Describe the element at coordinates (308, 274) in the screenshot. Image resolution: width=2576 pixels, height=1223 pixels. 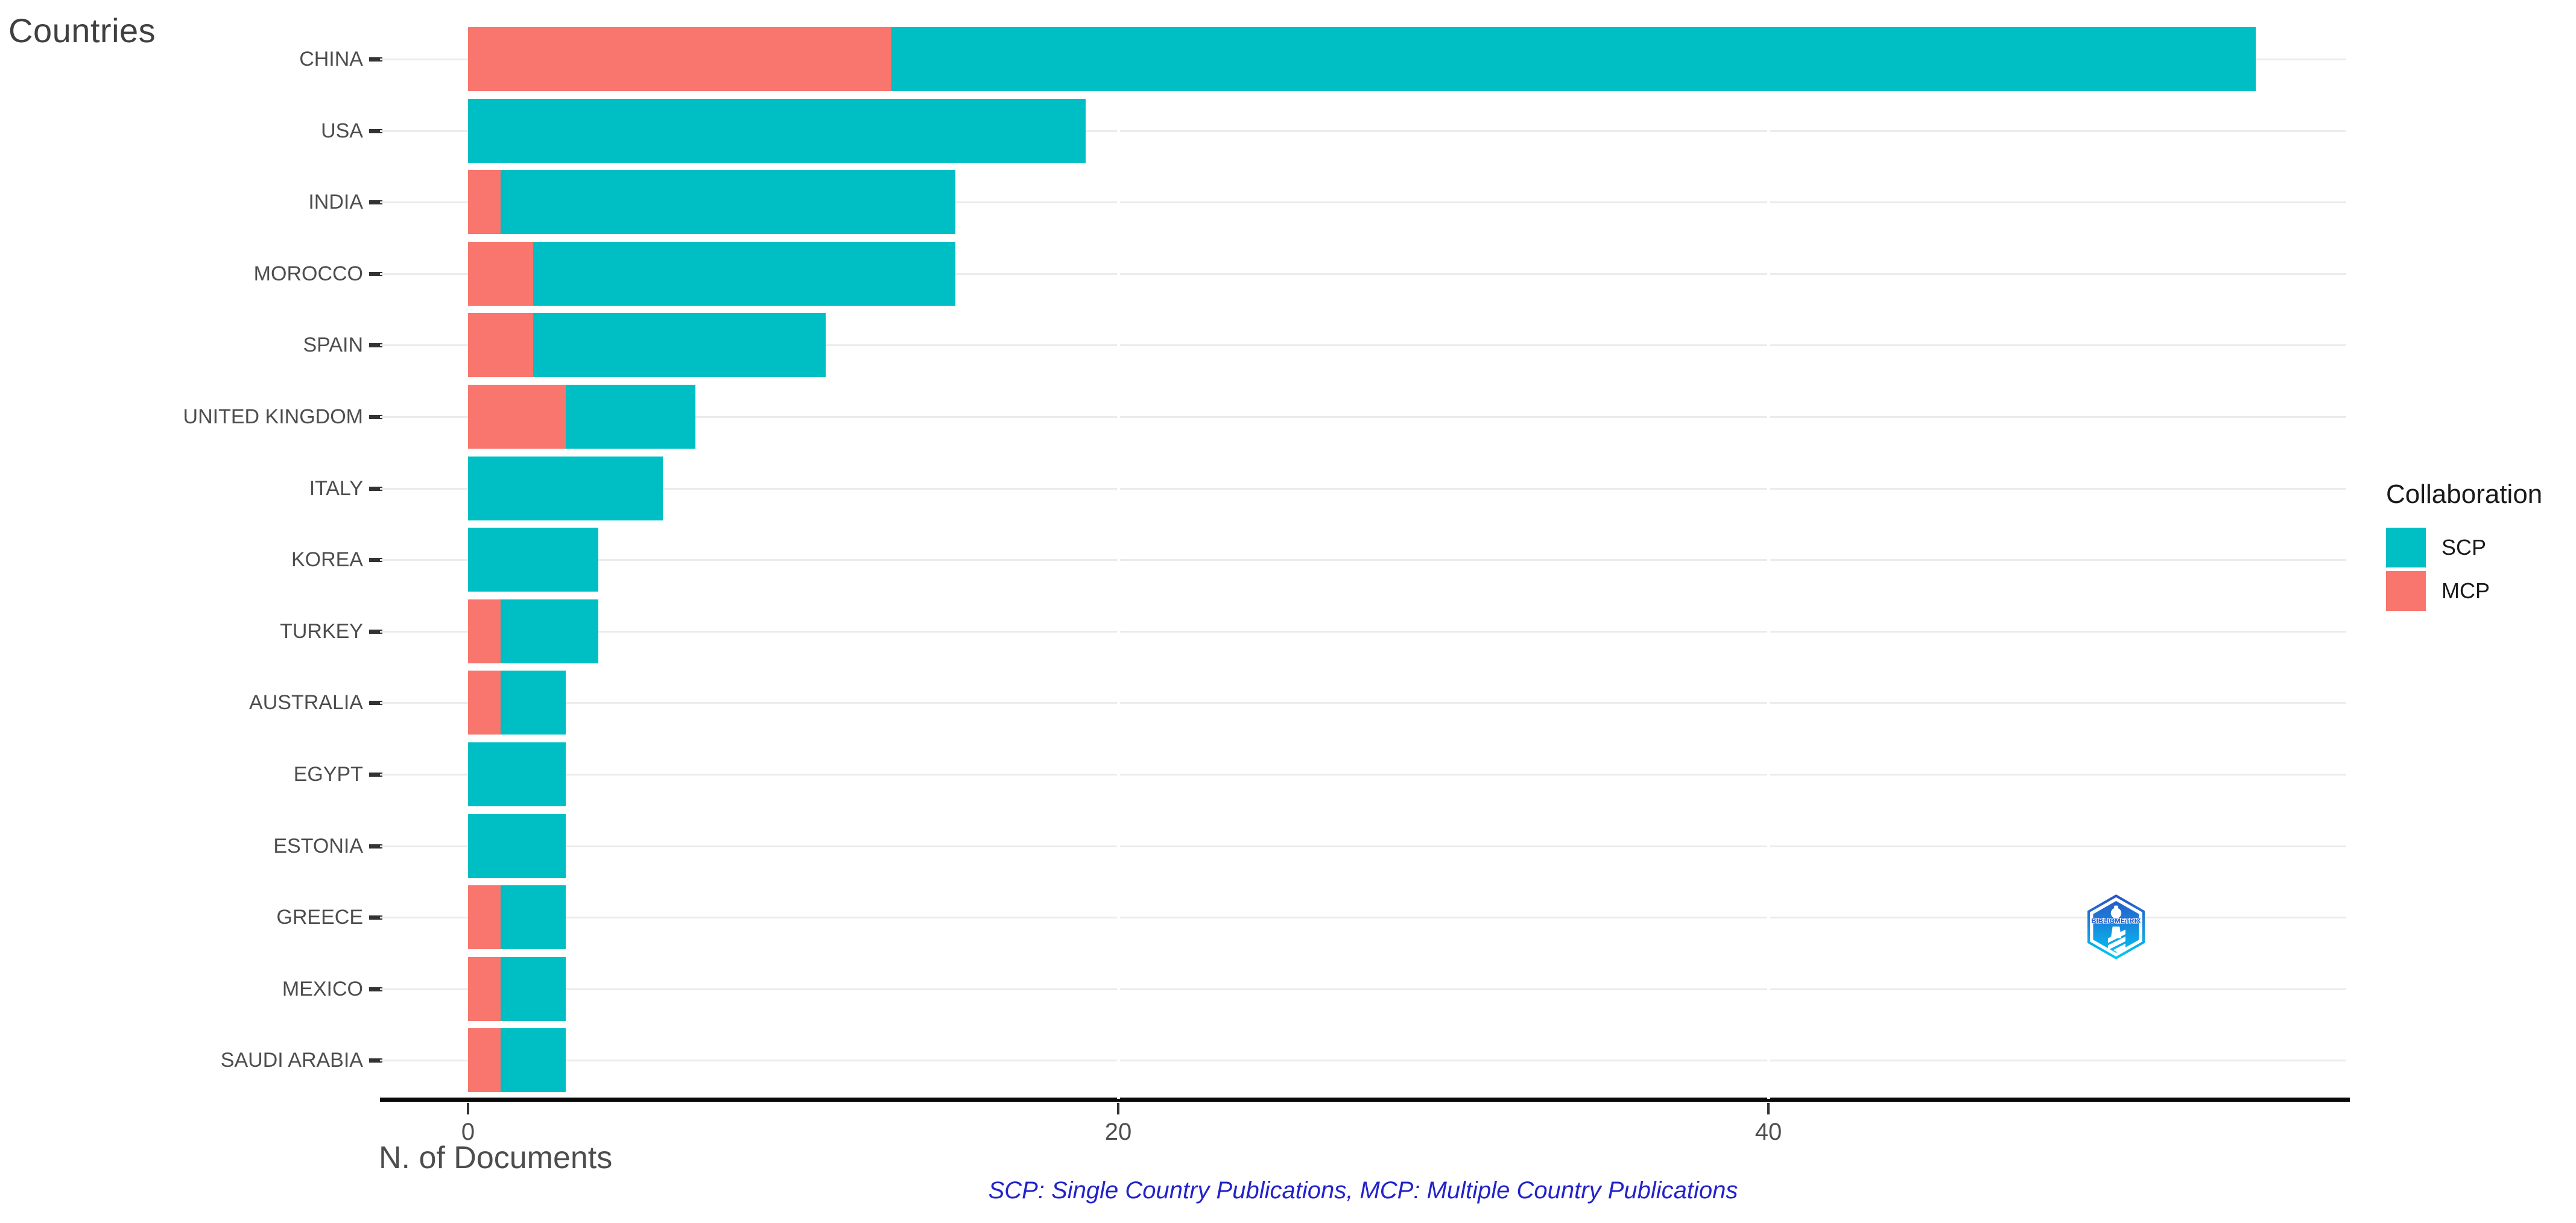
I see `country-label: MOROCCO` at that location.